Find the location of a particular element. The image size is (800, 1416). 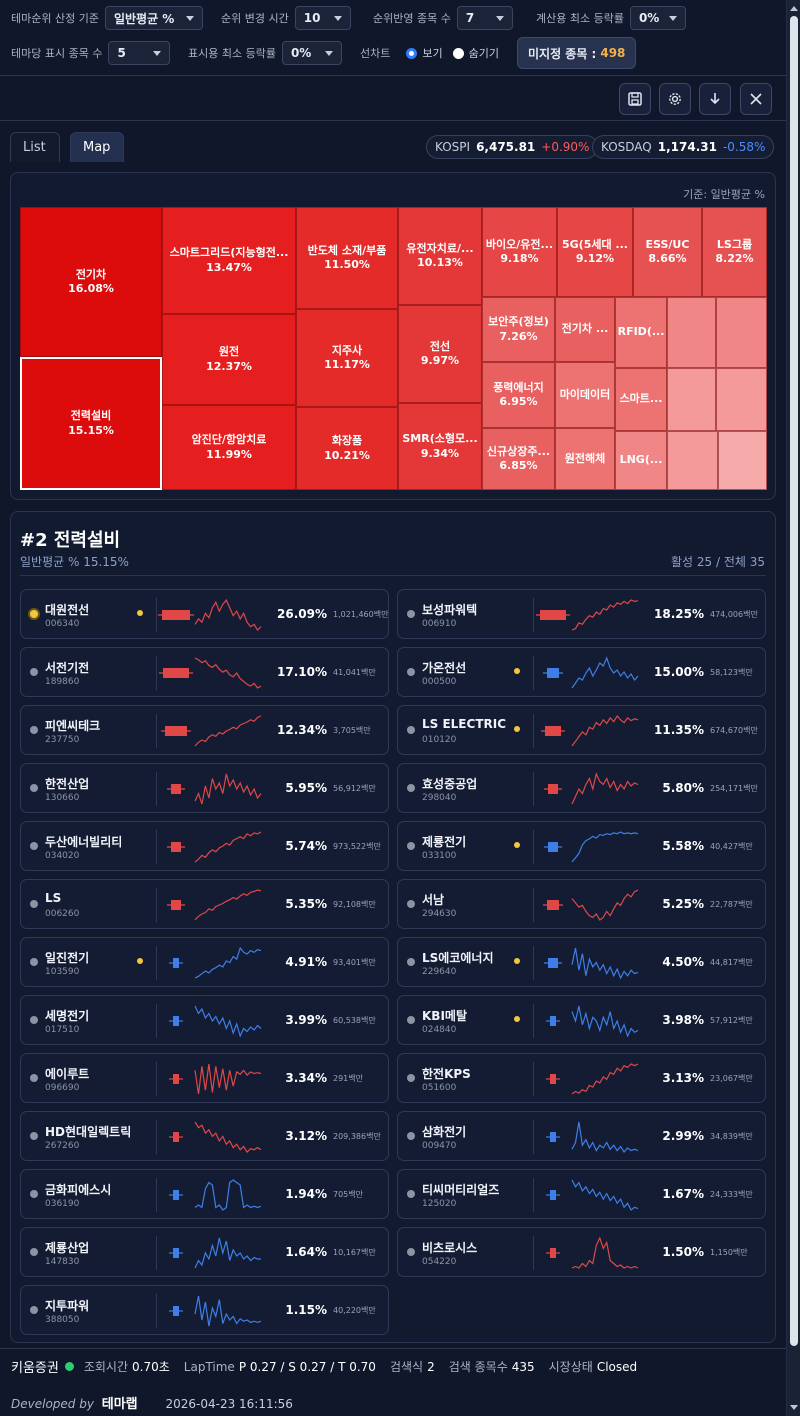

stock-card: HD현대일렉트릭 267260 3.12% 209,386백만 is located at coordinates (204, 1136).